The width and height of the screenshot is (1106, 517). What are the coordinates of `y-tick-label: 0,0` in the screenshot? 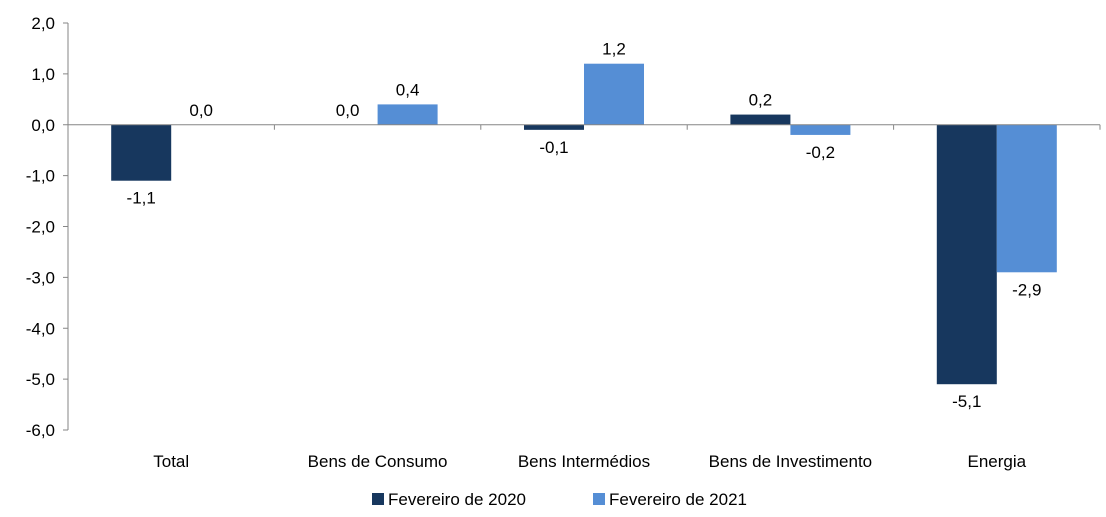 It's located at (43, 125).